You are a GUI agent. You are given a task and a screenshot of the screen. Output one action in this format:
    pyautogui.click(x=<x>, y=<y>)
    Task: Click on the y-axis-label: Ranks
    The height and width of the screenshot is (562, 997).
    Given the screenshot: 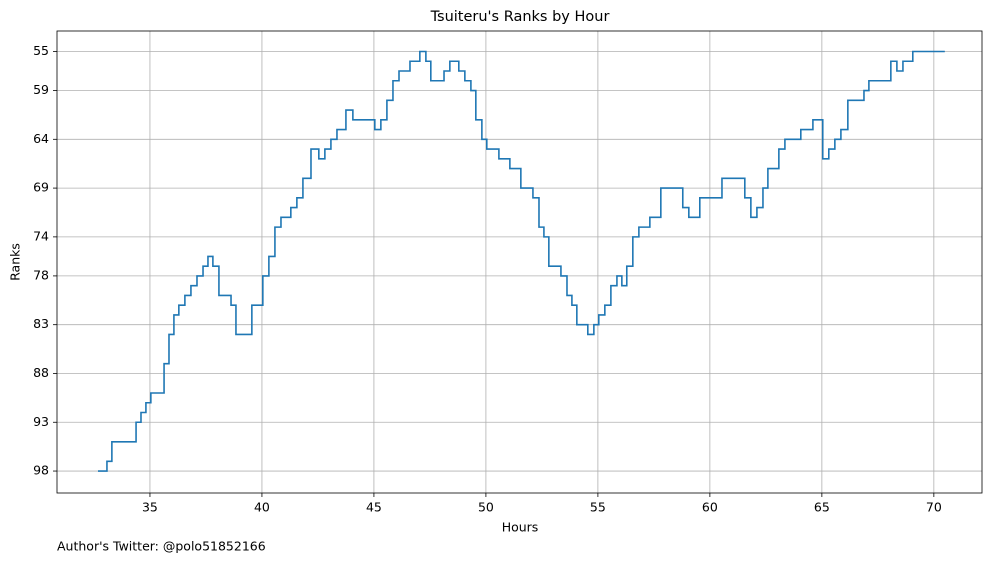 What is the action you would take?
    pyautogui.click(x=15, y=262)
    